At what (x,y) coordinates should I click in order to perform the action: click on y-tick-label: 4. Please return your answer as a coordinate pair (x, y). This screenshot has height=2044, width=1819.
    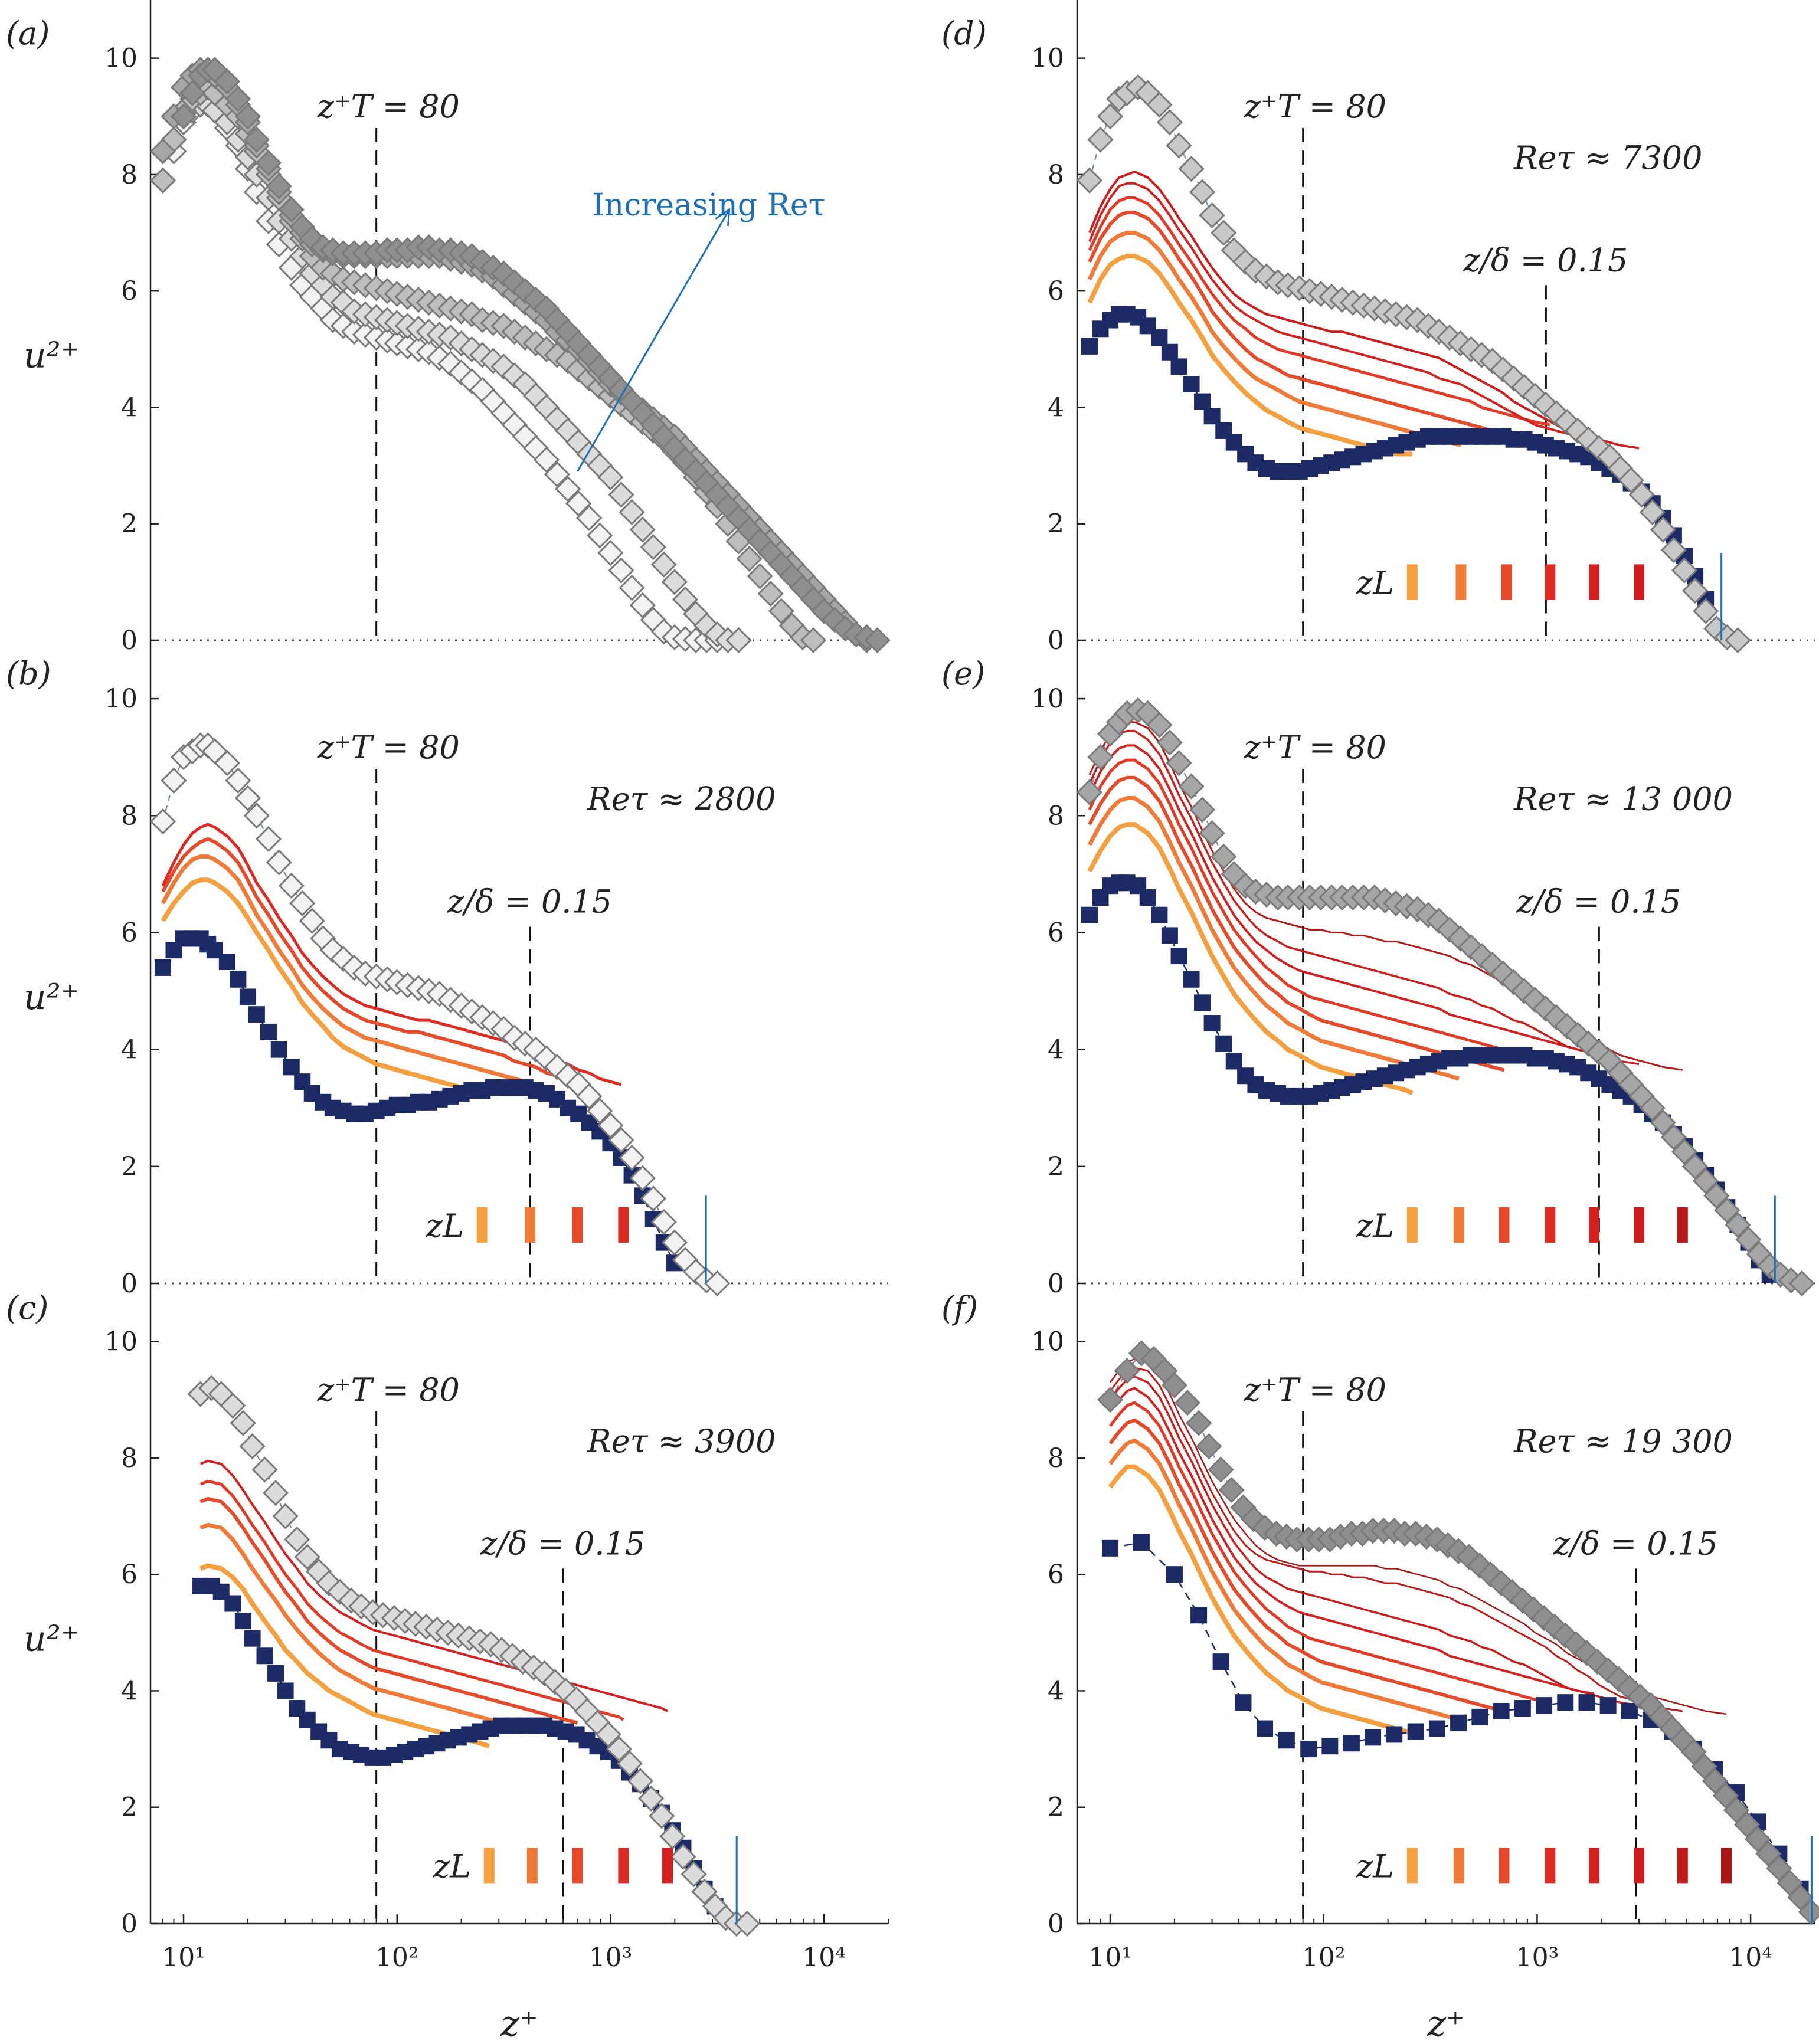
    Looking at the image, I should click on (1056, 1050).